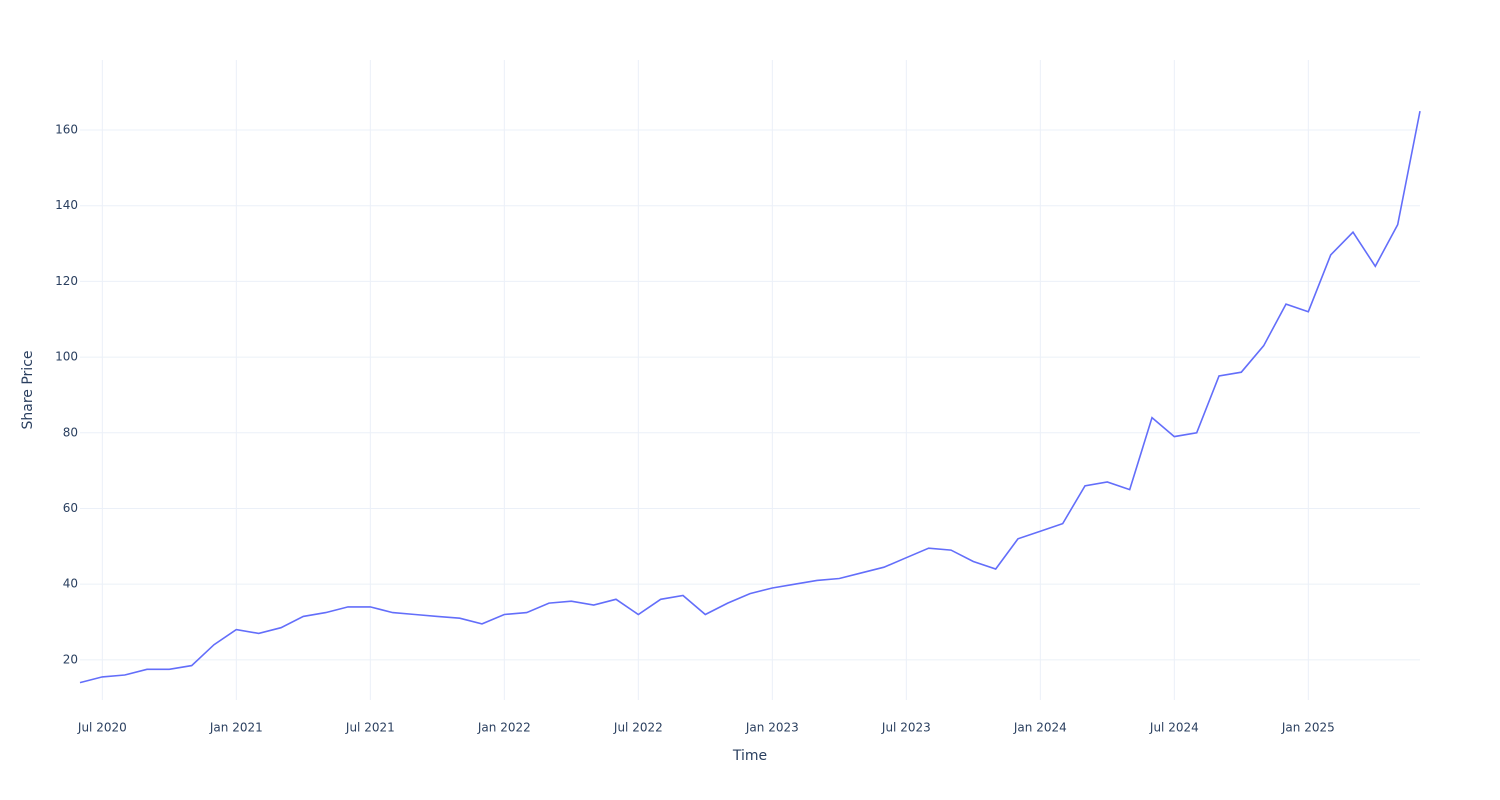 This screenshot has height=800, width=1500. What do you see at coordinates (906, 728) in the screenshot?
I see `x-tick-label: Jul 2023` at bounding box center [906, 728].